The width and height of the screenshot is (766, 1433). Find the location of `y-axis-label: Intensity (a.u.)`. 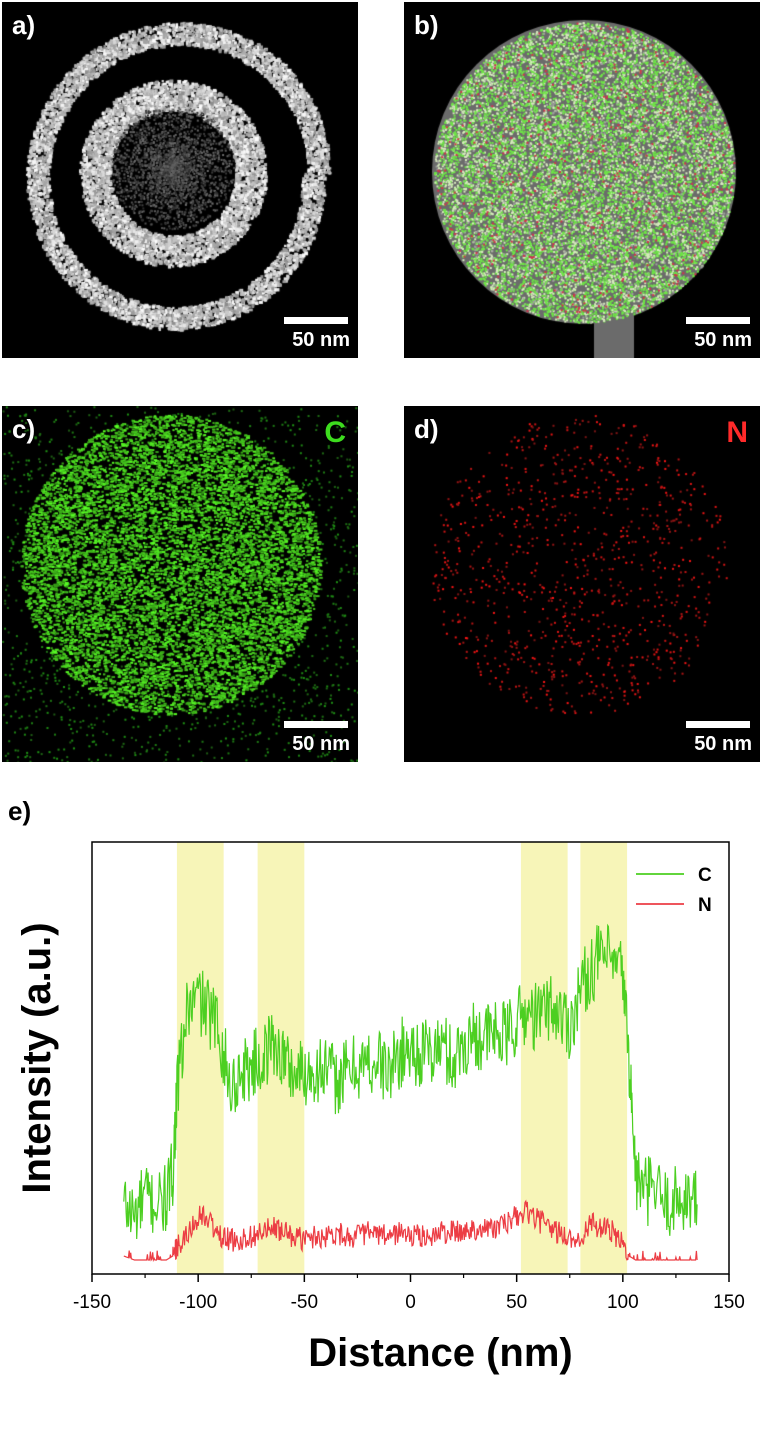

y-axis-label: Intensity (a.u.) is located at coordinates (37, 1057).